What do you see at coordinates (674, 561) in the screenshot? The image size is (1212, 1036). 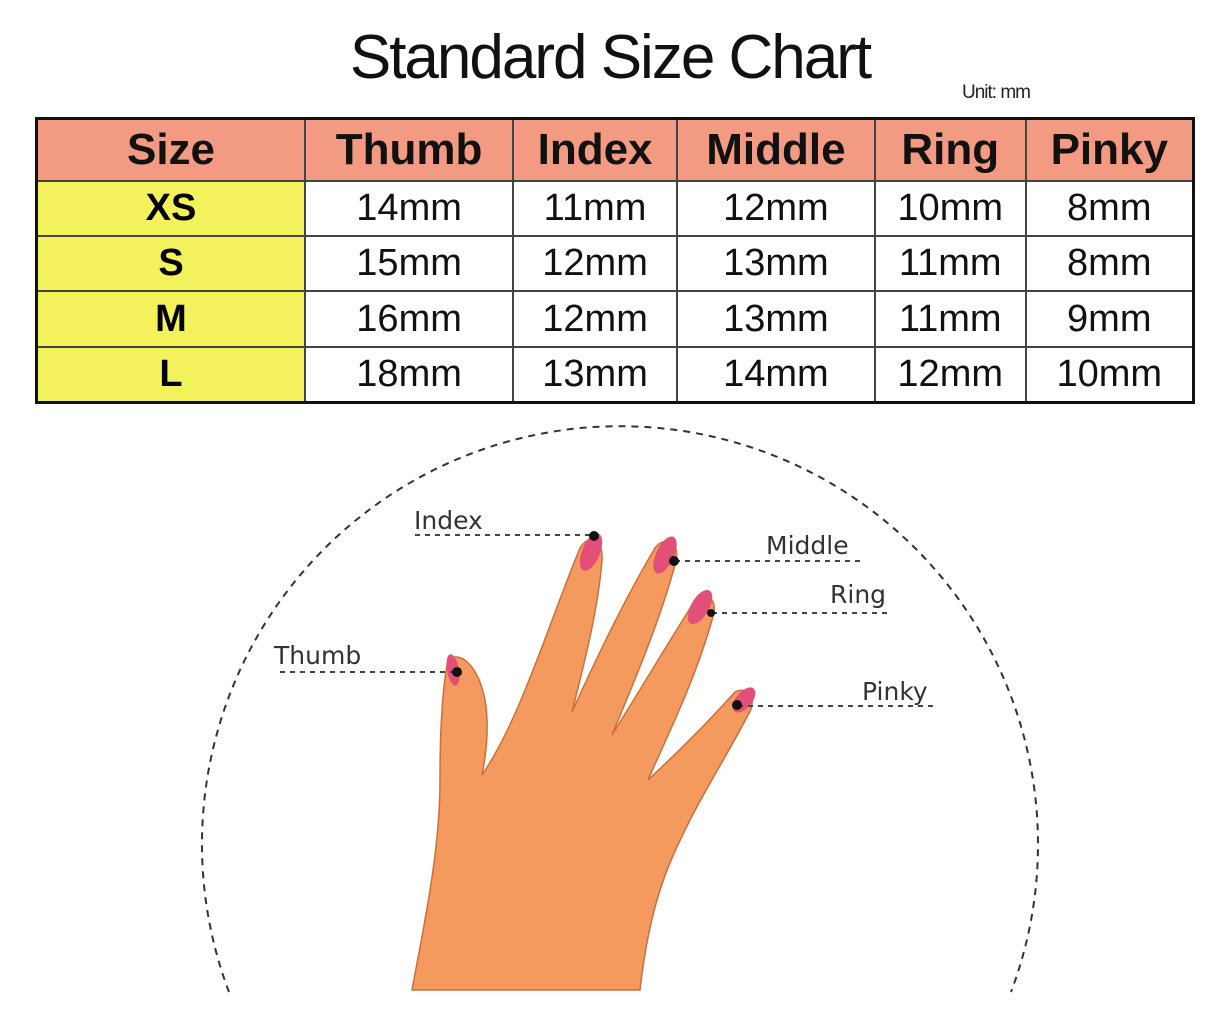 I see `middle-point` at bounding box center [674, 561].